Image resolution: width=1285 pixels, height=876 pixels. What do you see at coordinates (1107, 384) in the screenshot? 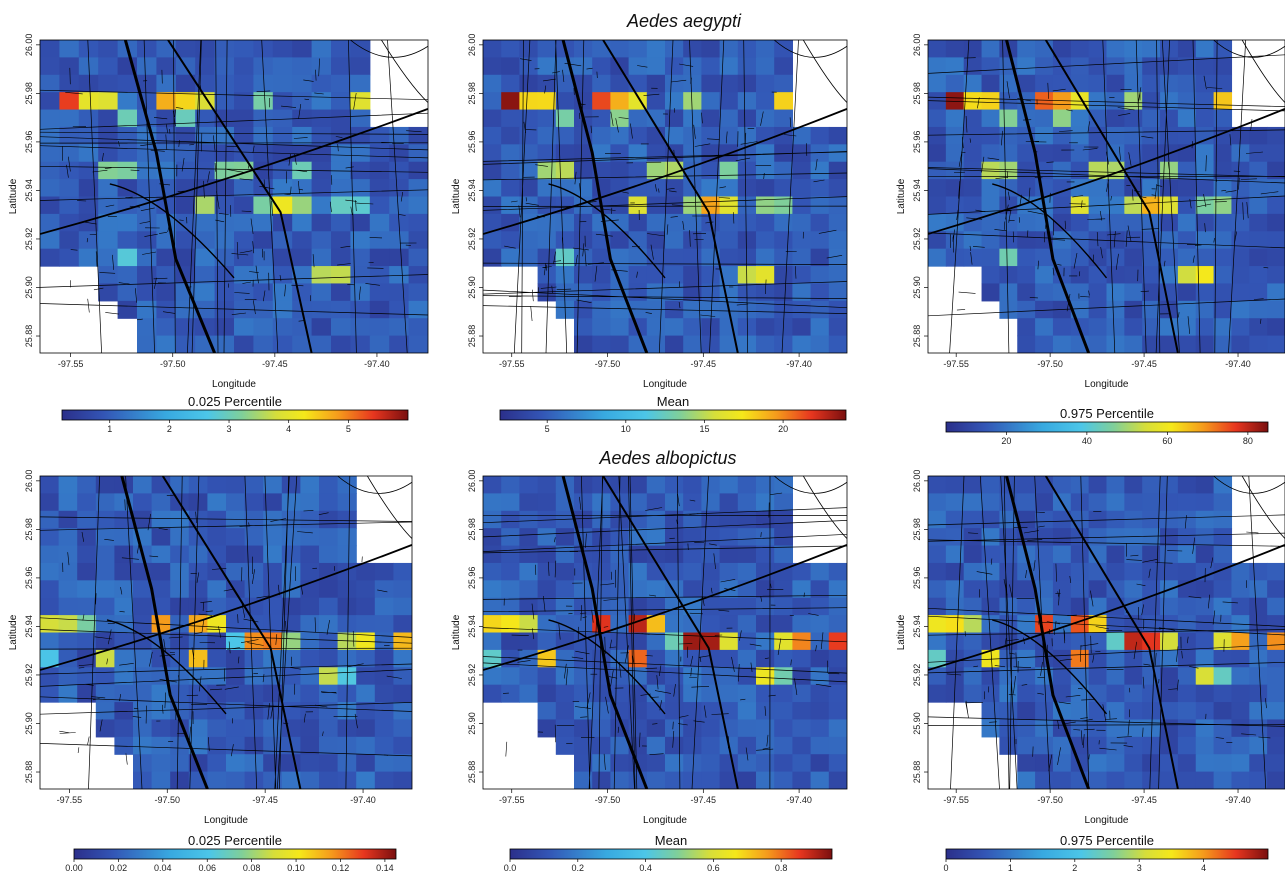
I see `x-axis-label: Longitude` at bounding box center [1107, 384].